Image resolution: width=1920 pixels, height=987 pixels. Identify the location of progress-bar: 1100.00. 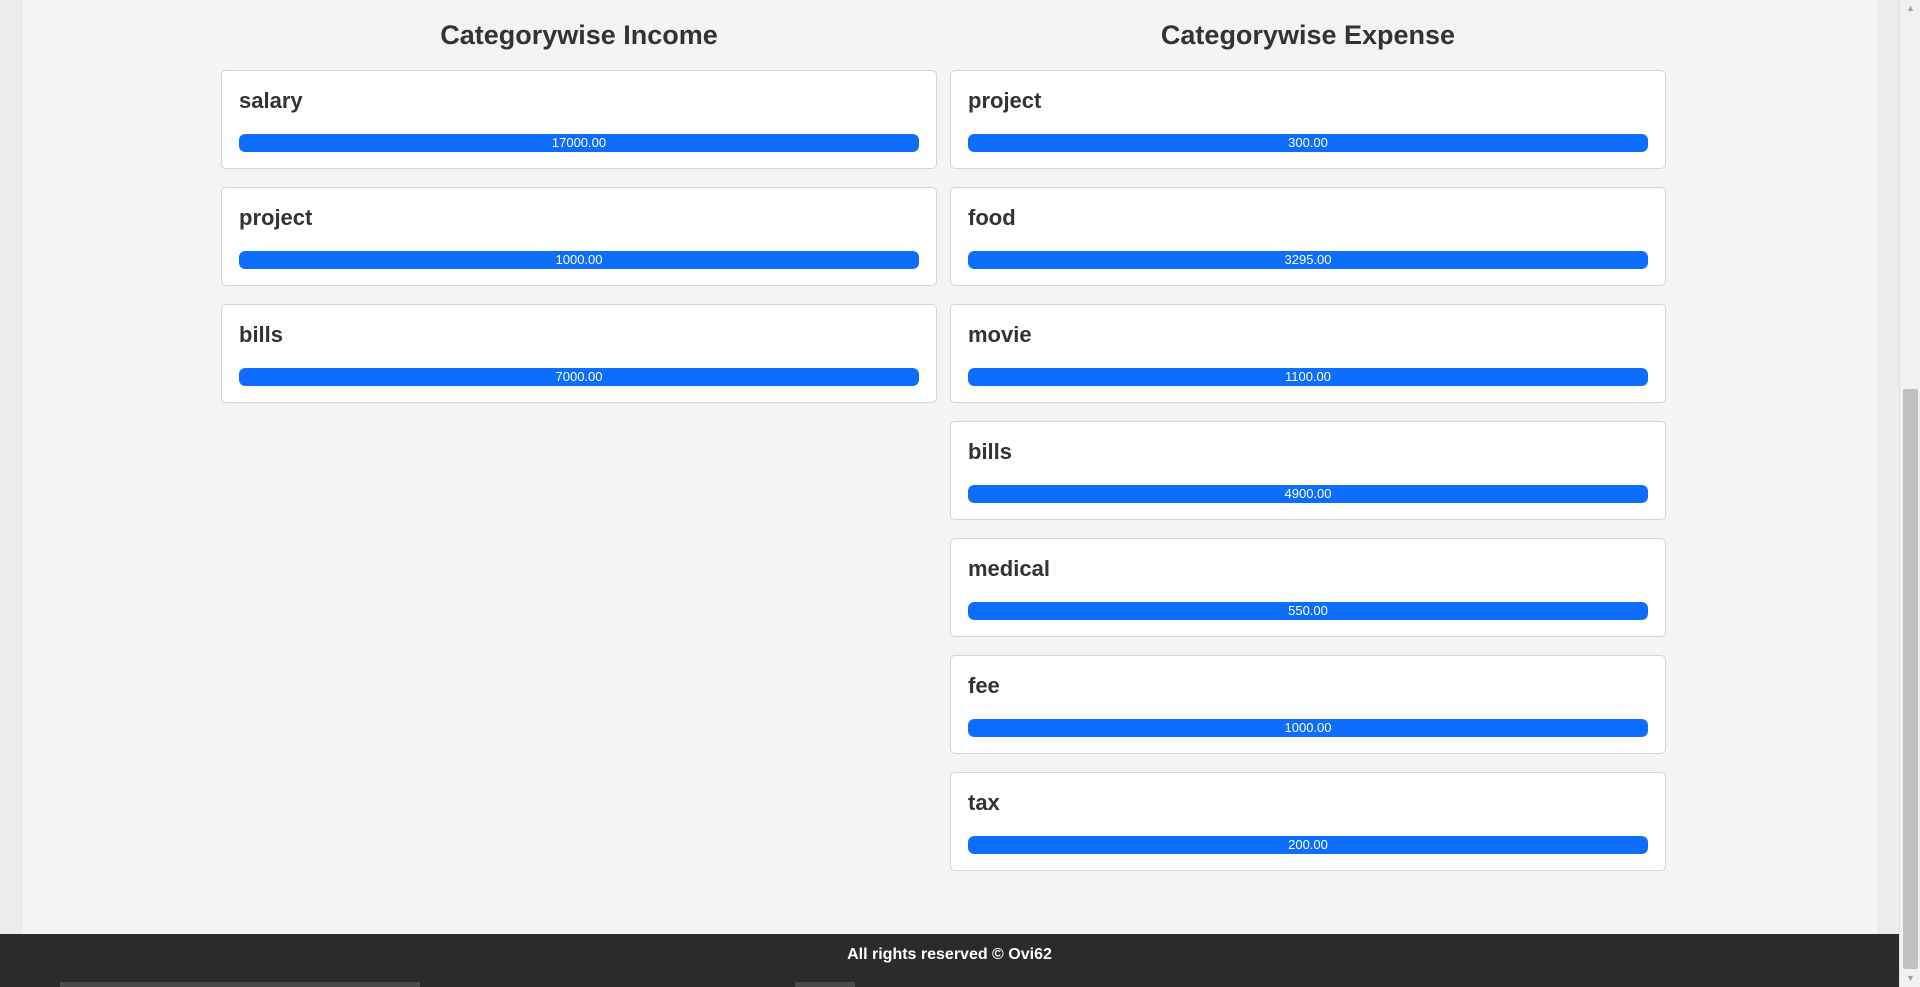
(1308, 377).